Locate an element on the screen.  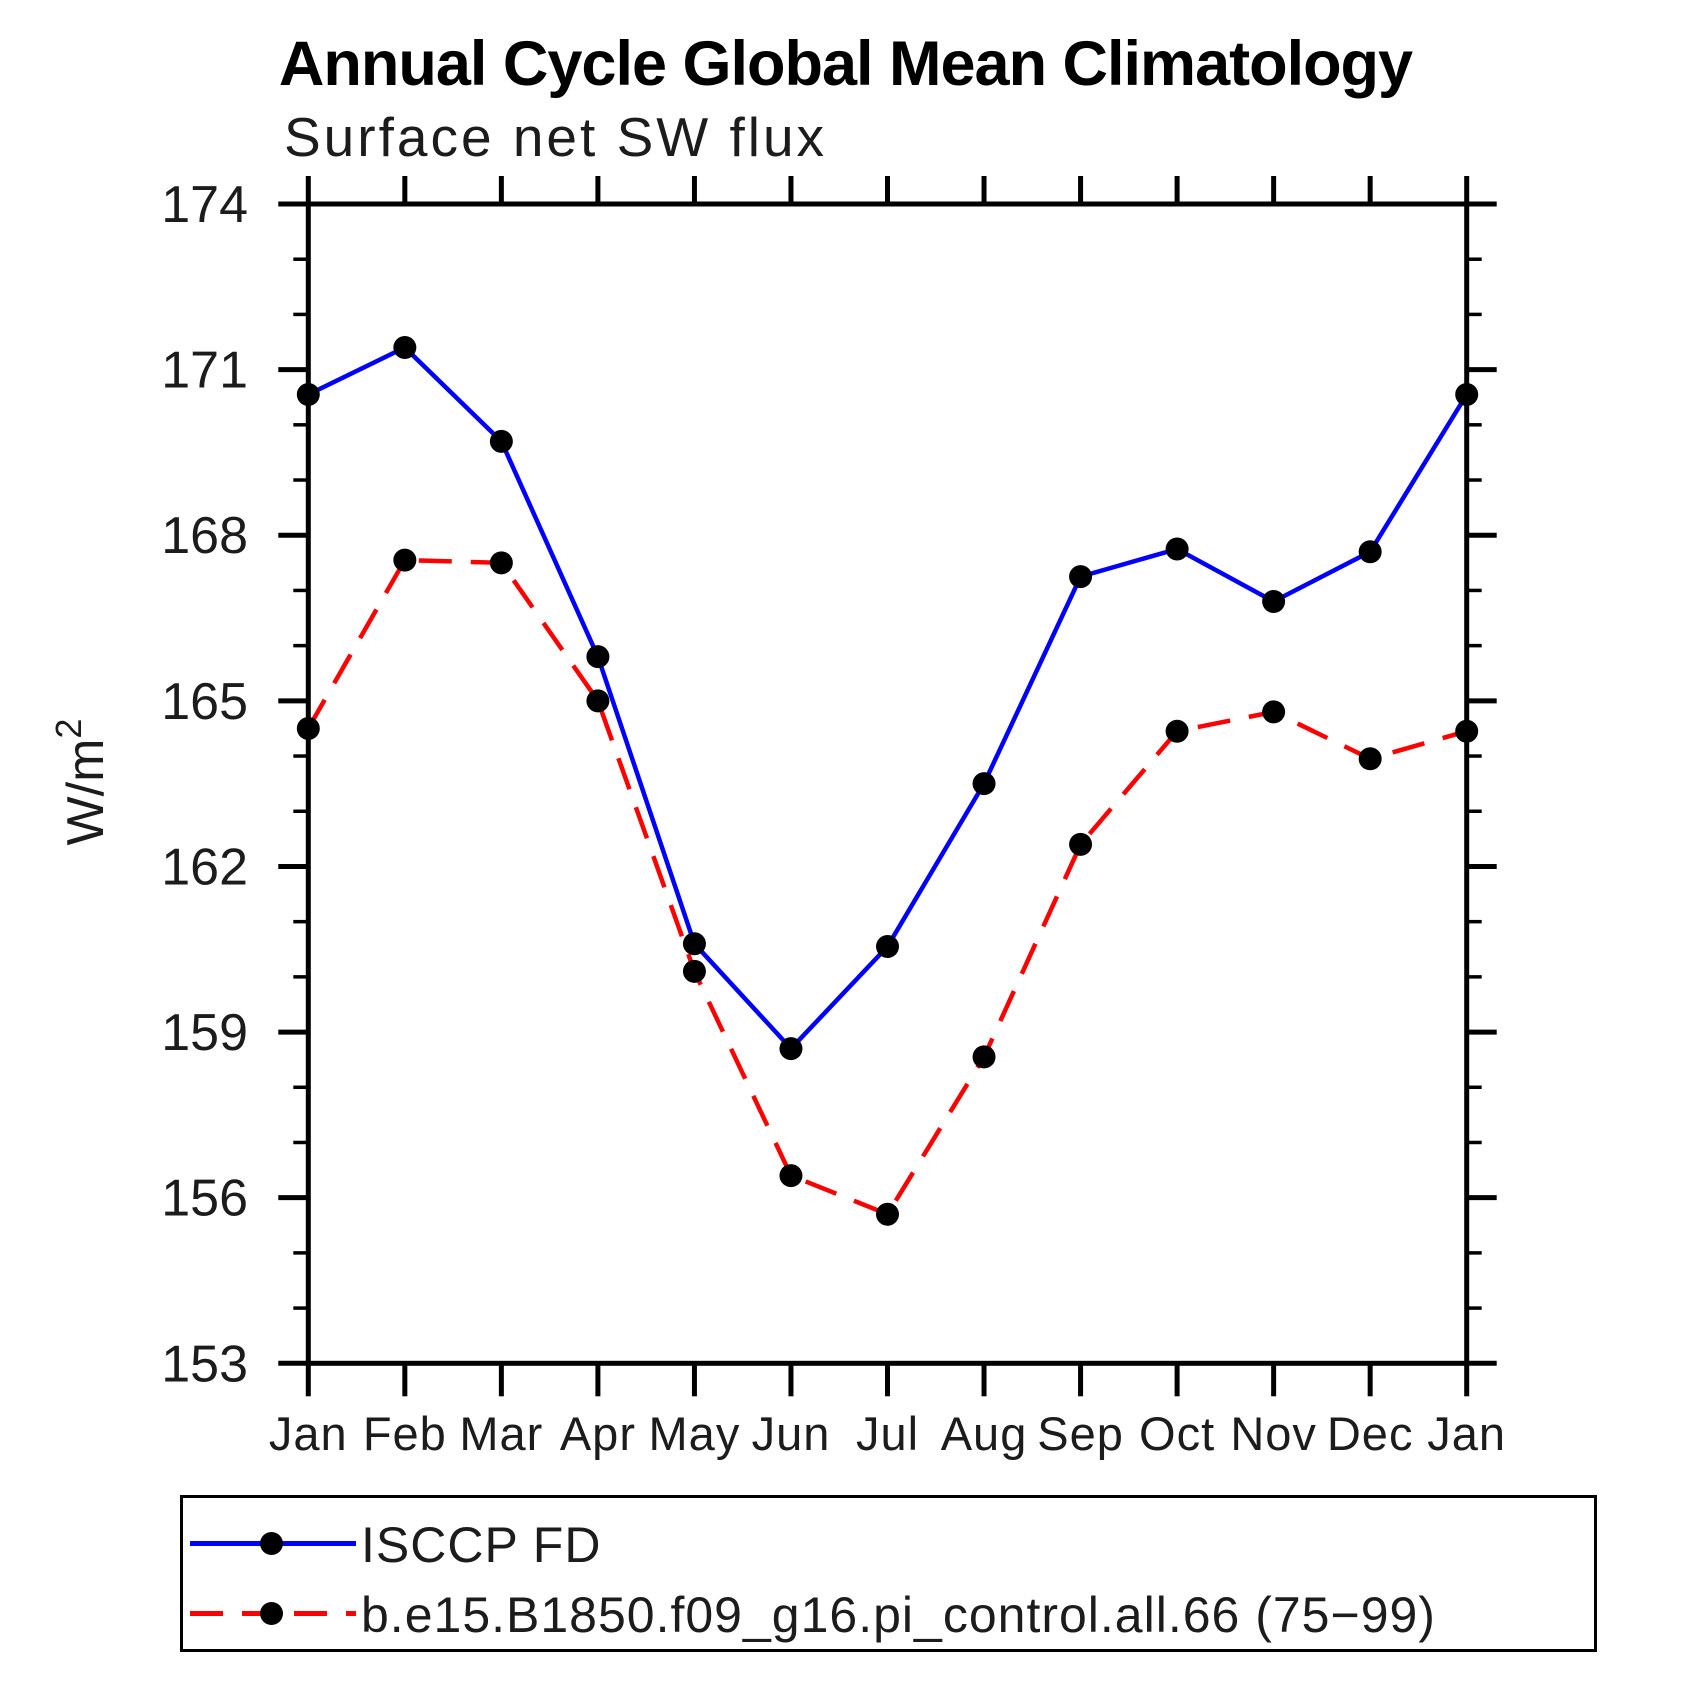
x-tick-label: Dec is located at coordinates (1370, 1433).